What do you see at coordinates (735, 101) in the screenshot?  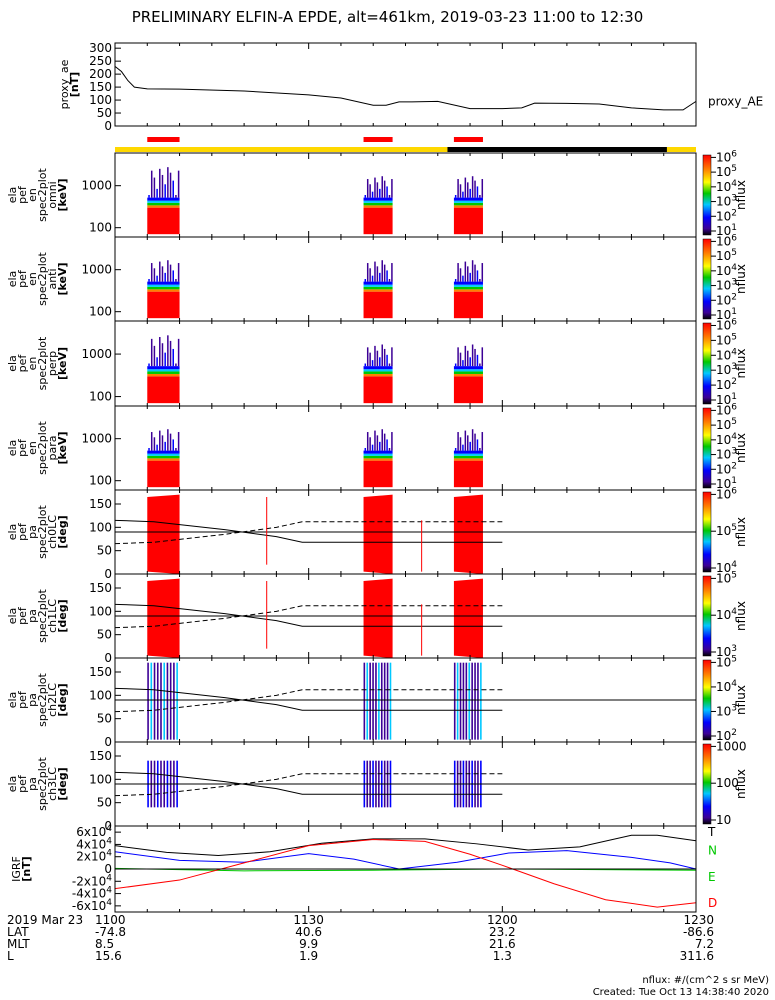 I see `proxy-ae-legend: proxy_AE` at bounding box center [735, 101].